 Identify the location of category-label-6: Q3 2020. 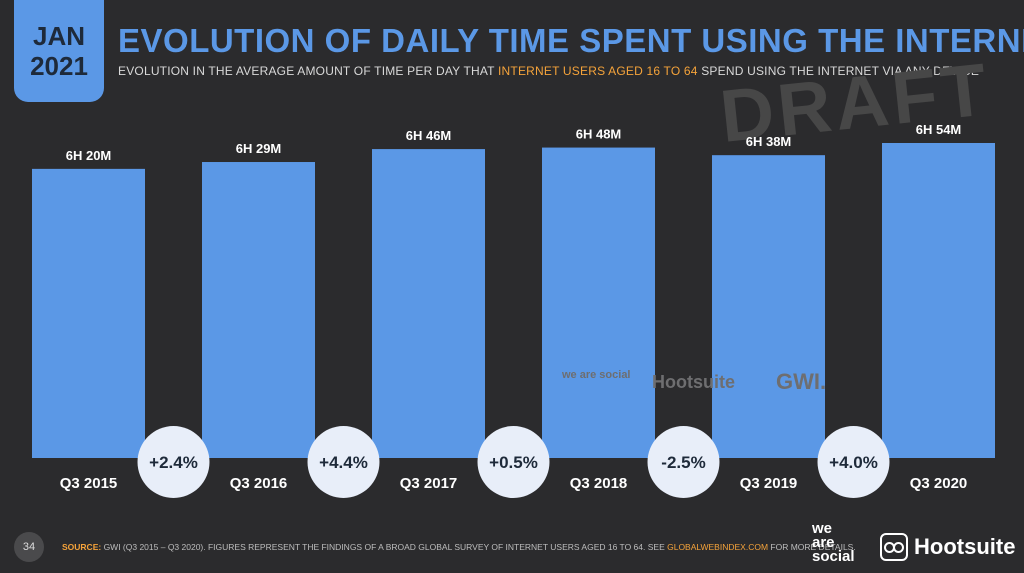
(939, 483).